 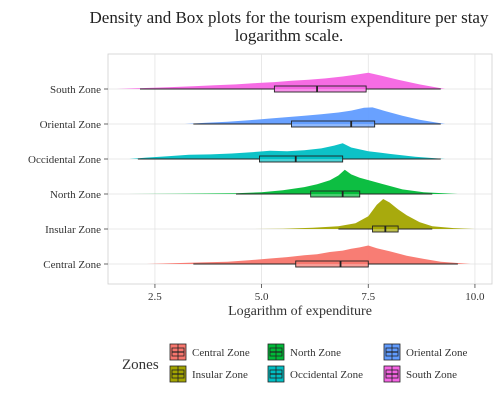 I want to click on legend-item-north-zone: North Zone, so click(x=304, y=352).